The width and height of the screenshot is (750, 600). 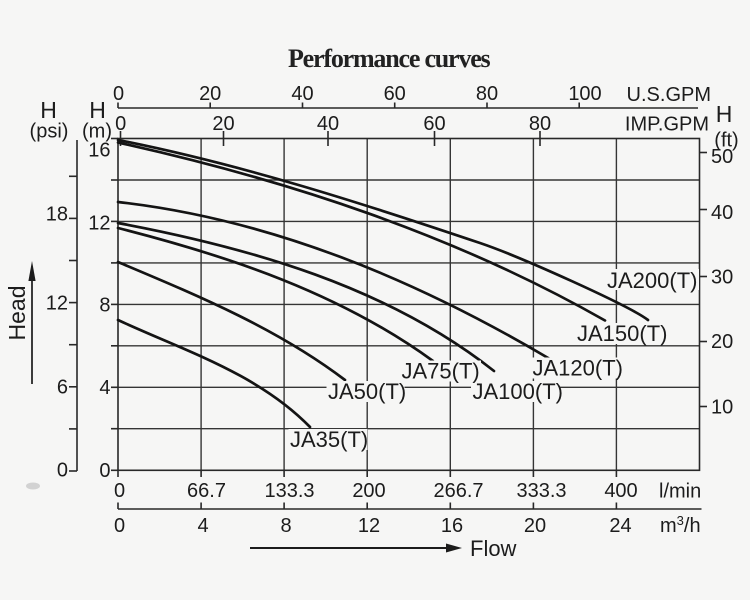 What do you see at coordinates (680, 492) in the screenshot?
I see `svg-text: l/min` at bounding box center [680, 492].